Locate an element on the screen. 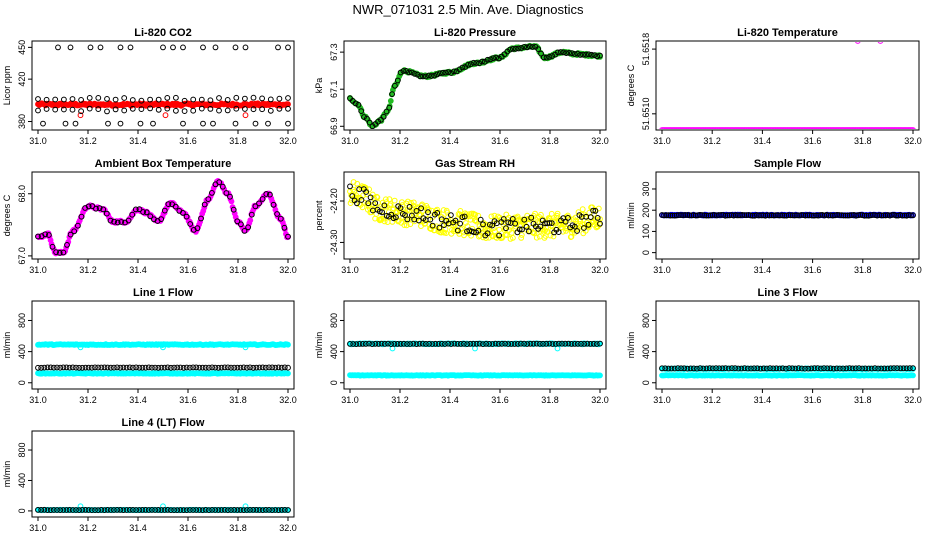 This screenshot has height=540, width=936. y-tick-label: 800 is located at coordinates (22, 320).